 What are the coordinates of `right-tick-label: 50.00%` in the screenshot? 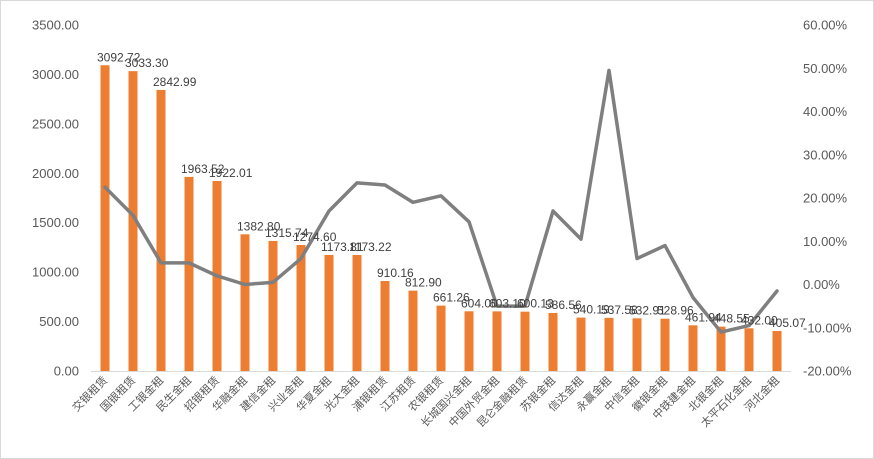 It's located at (825, 68).